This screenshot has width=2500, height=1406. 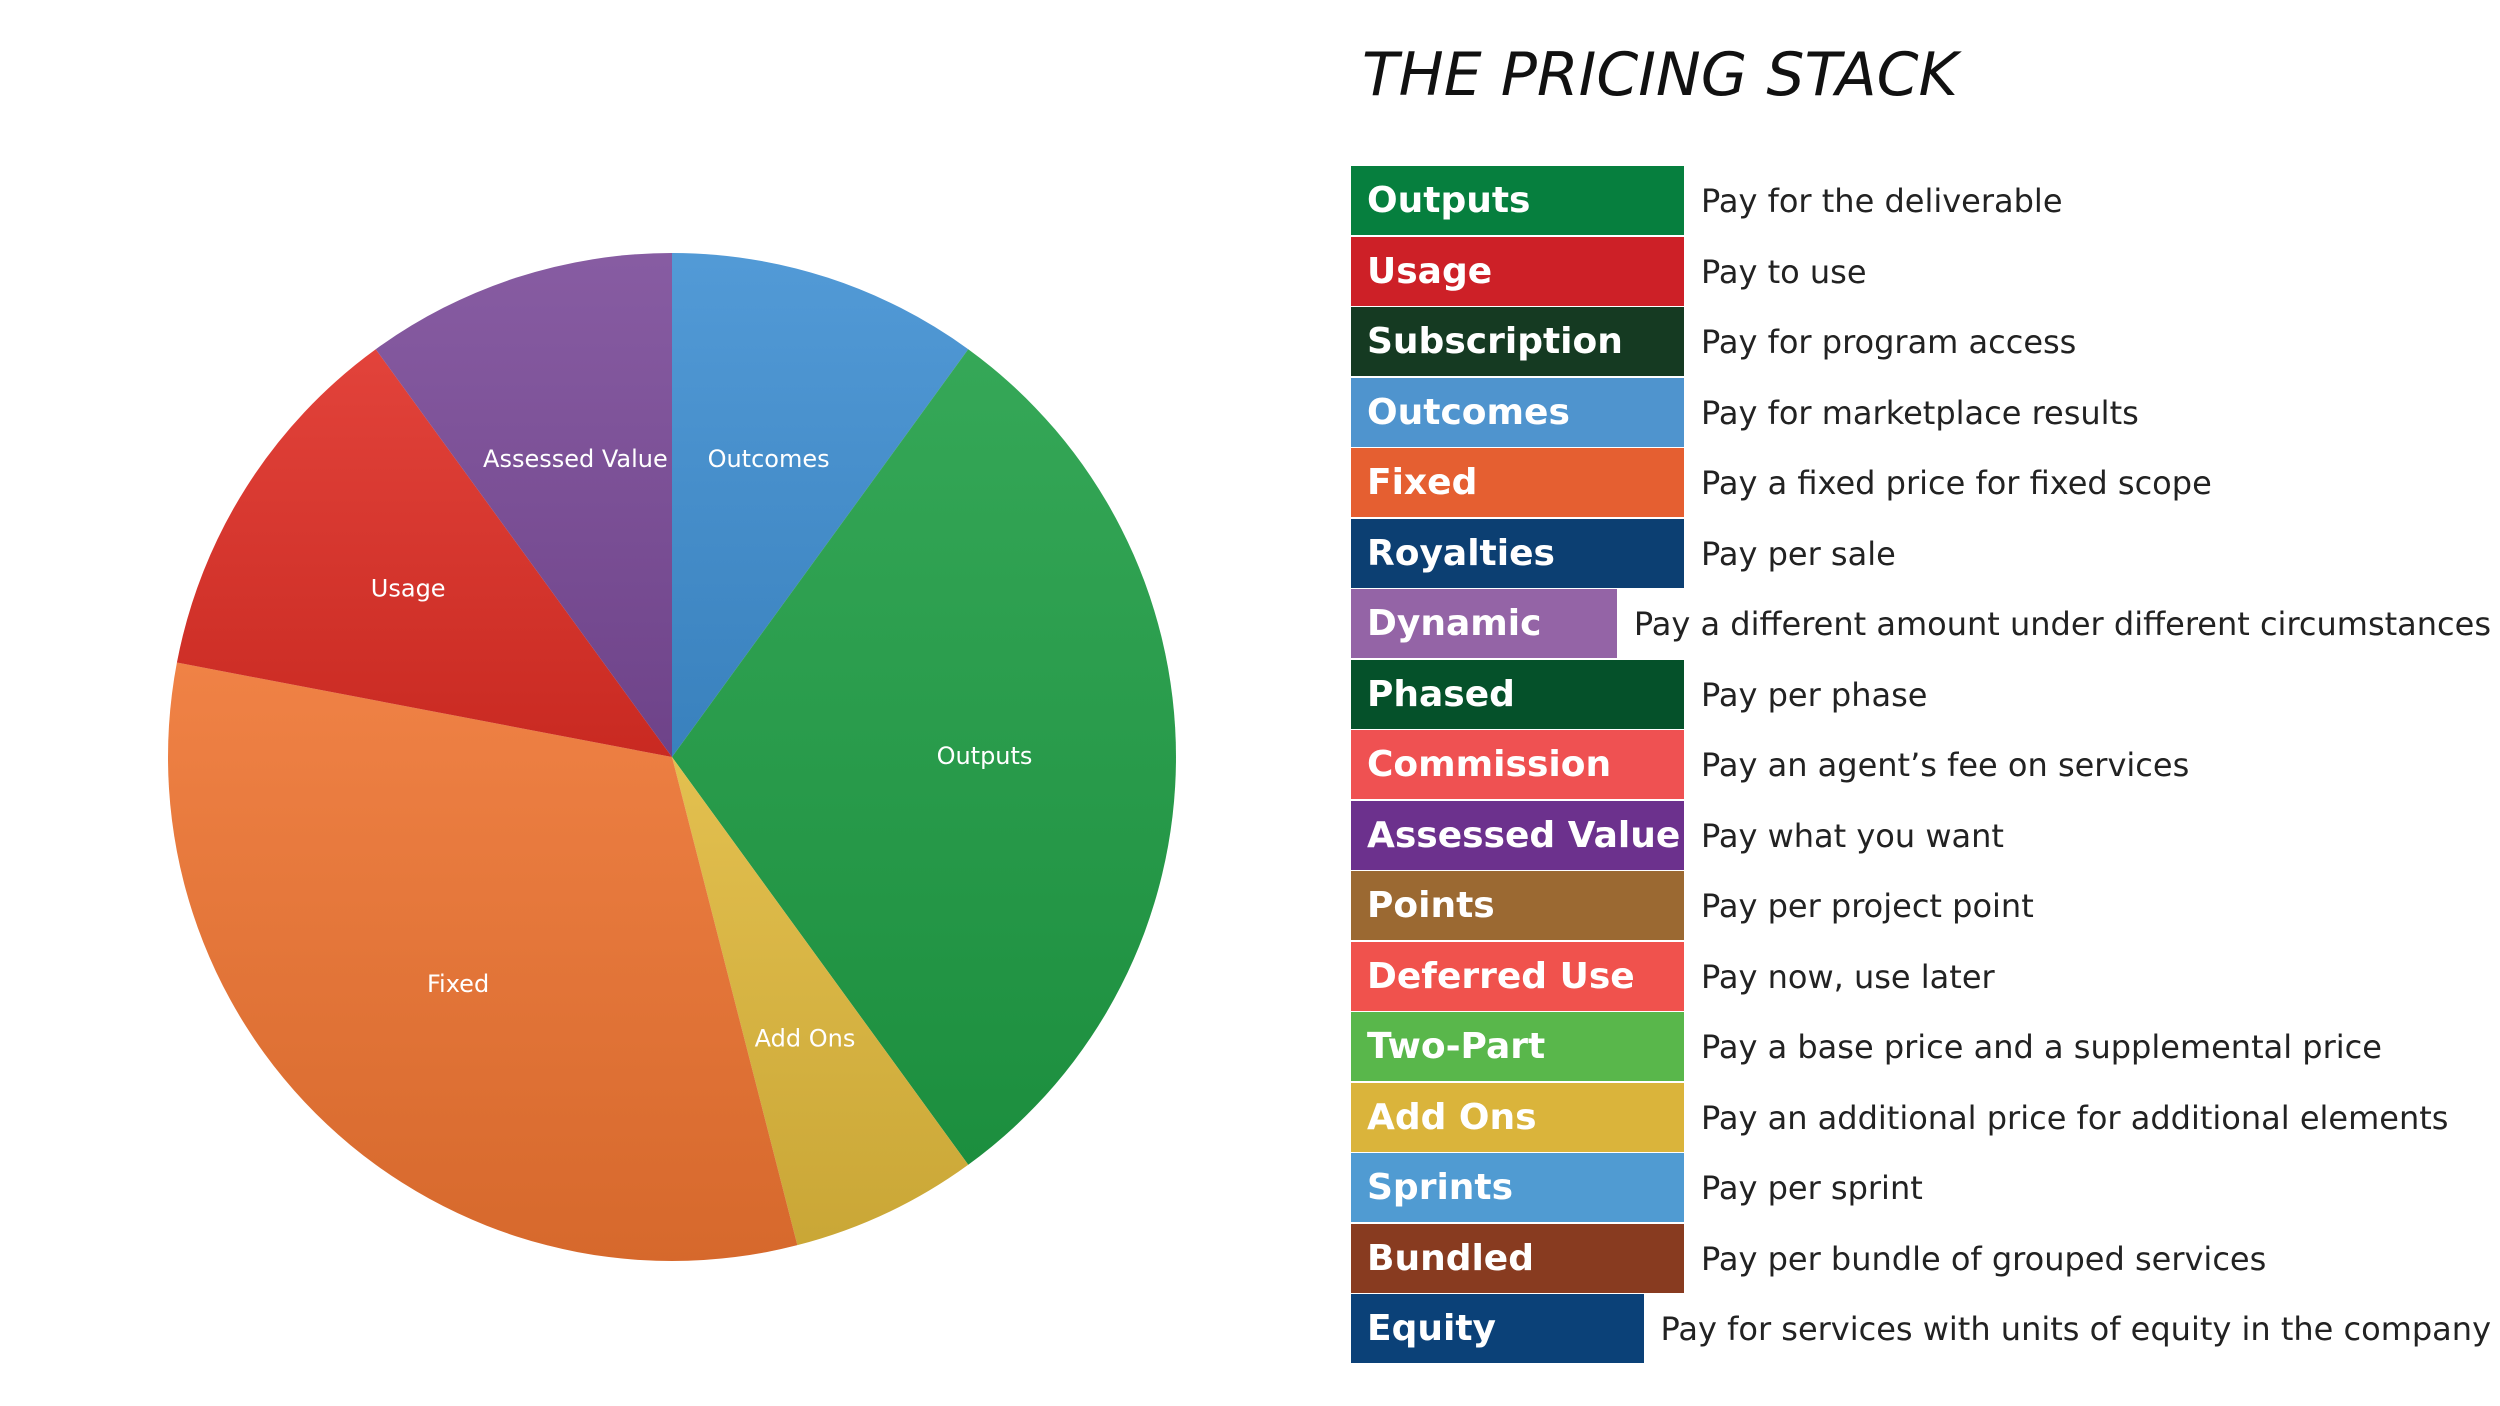 What do you see at coordinates (1984, 1258) in the screenshot?
I see `stack-description: Pay per bundle of grouped services` at bounding box center [1984, 1258].